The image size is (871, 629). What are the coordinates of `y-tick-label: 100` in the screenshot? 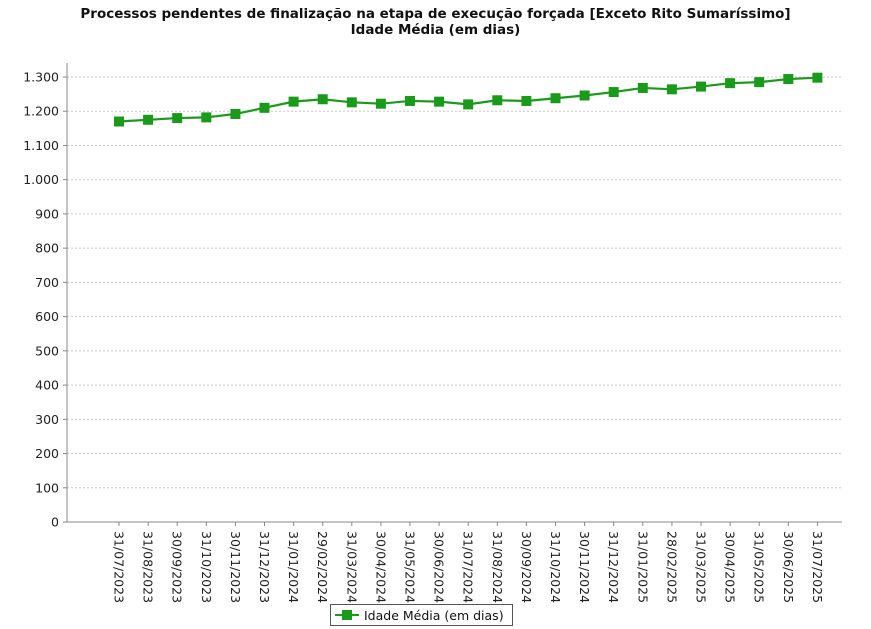 It's located at (47, 487).